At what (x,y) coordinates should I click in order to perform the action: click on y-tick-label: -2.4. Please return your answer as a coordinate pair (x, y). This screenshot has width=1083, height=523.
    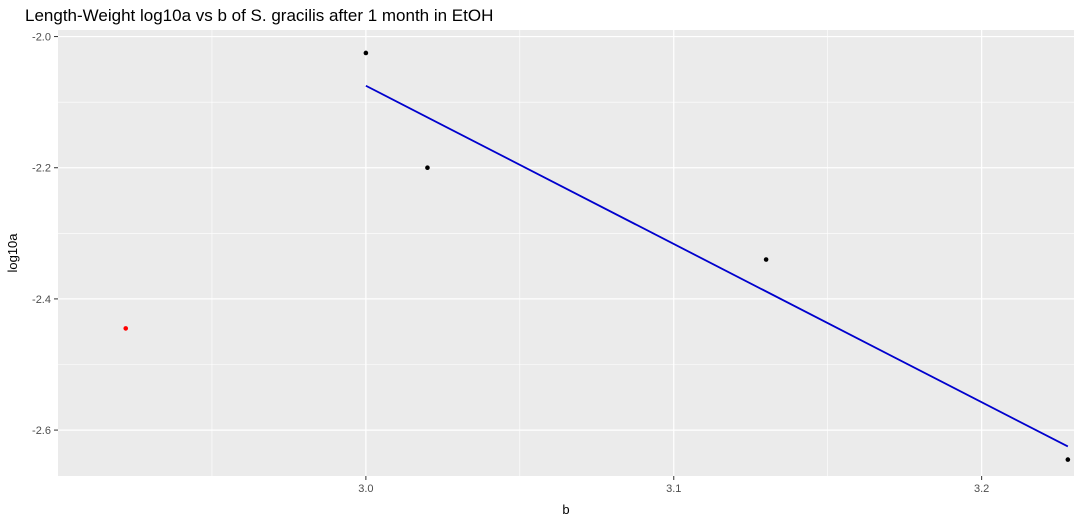
    Looking at the image, I should click on (41, 300).